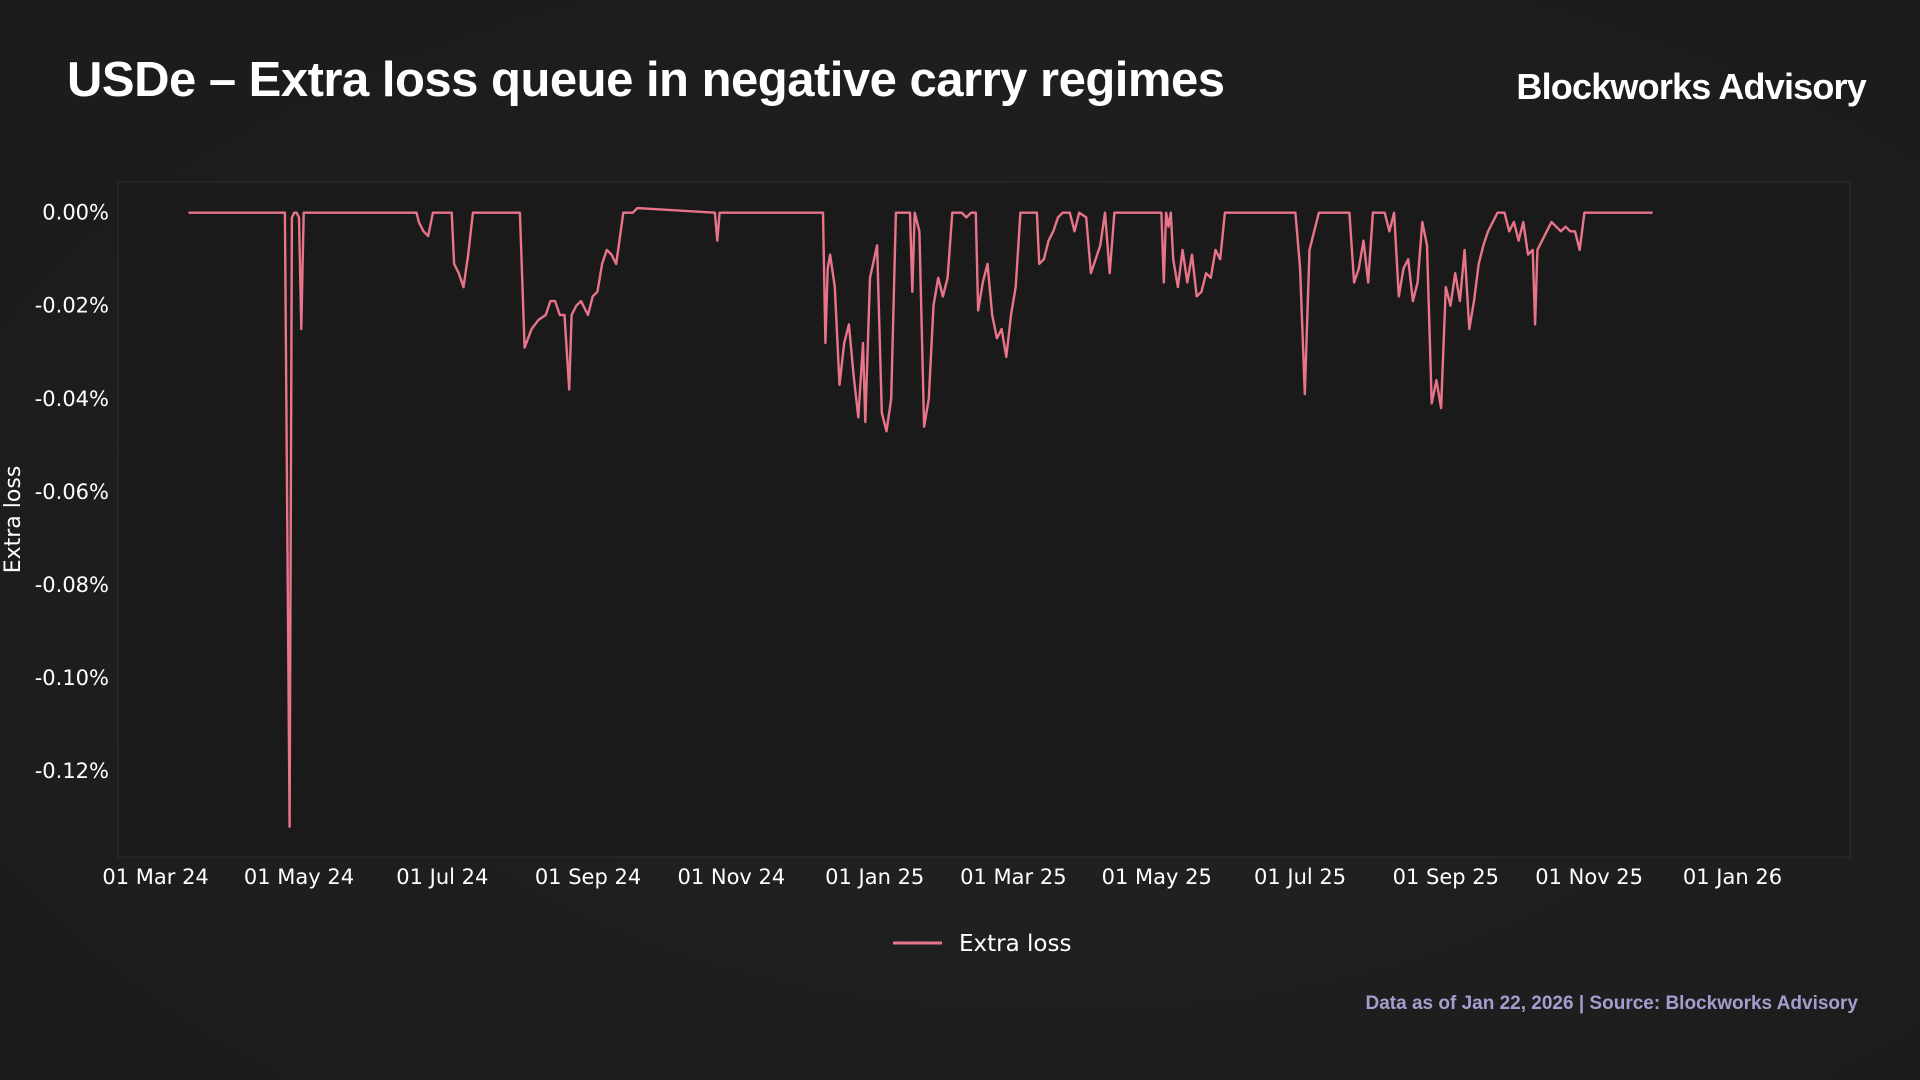  Describe the element at coordinates (72, 585) in the screenshot. I see `y-tick-label: -0.08%` at that location.